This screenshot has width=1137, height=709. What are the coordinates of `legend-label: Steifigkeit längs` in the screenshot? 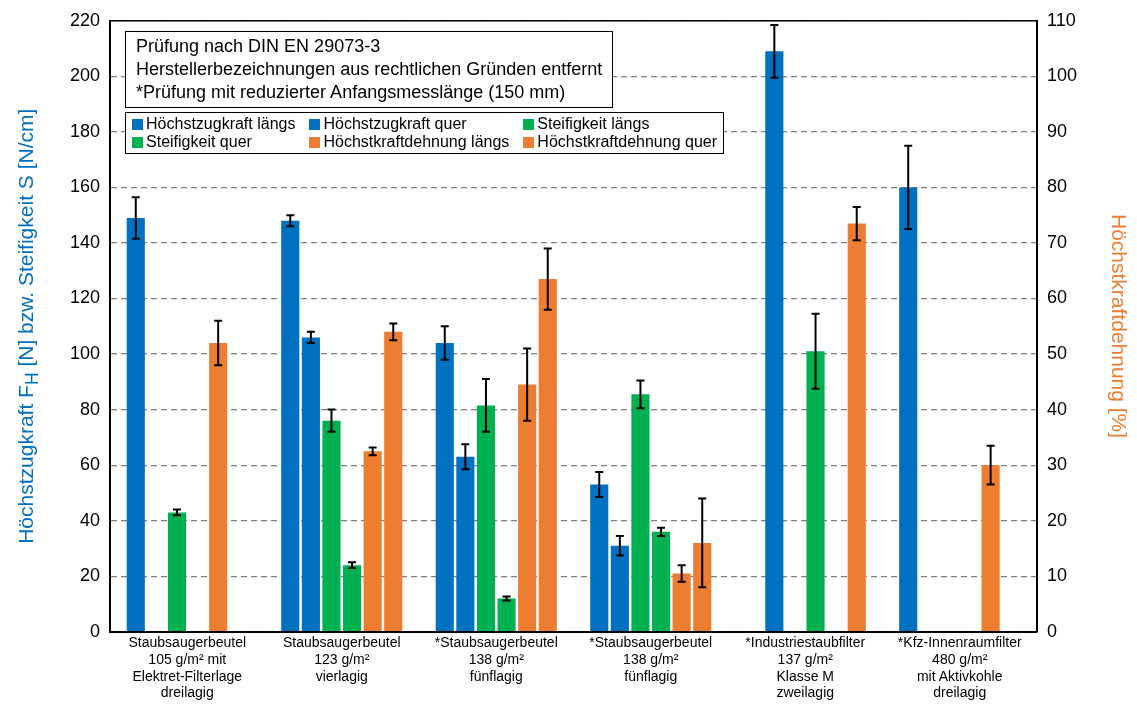 It's located at (593, 123).